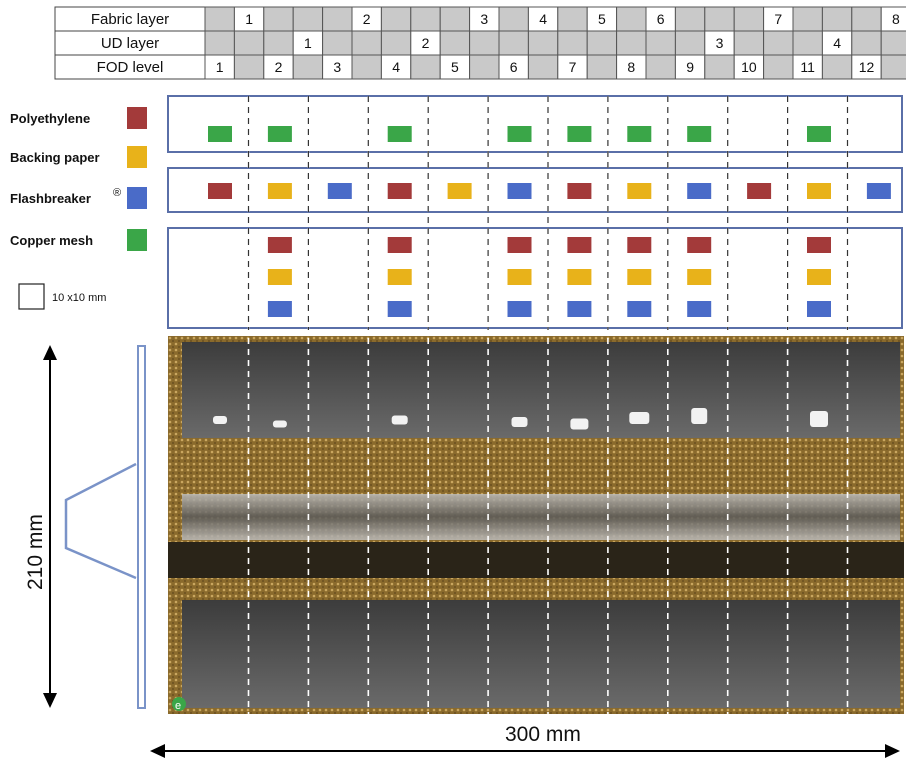 This screenshot has height=763, width=906. I want to click on legend-swatch-backing-paper, so click(137, 157).